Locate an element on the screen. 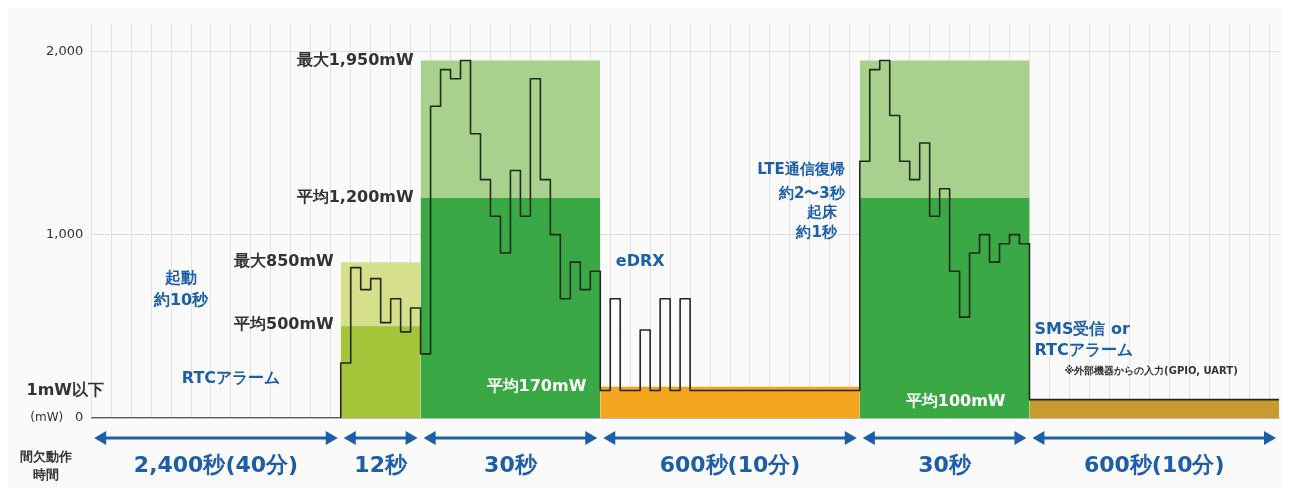  annotation: 1mW以下 is located at coordinates (65, 389).